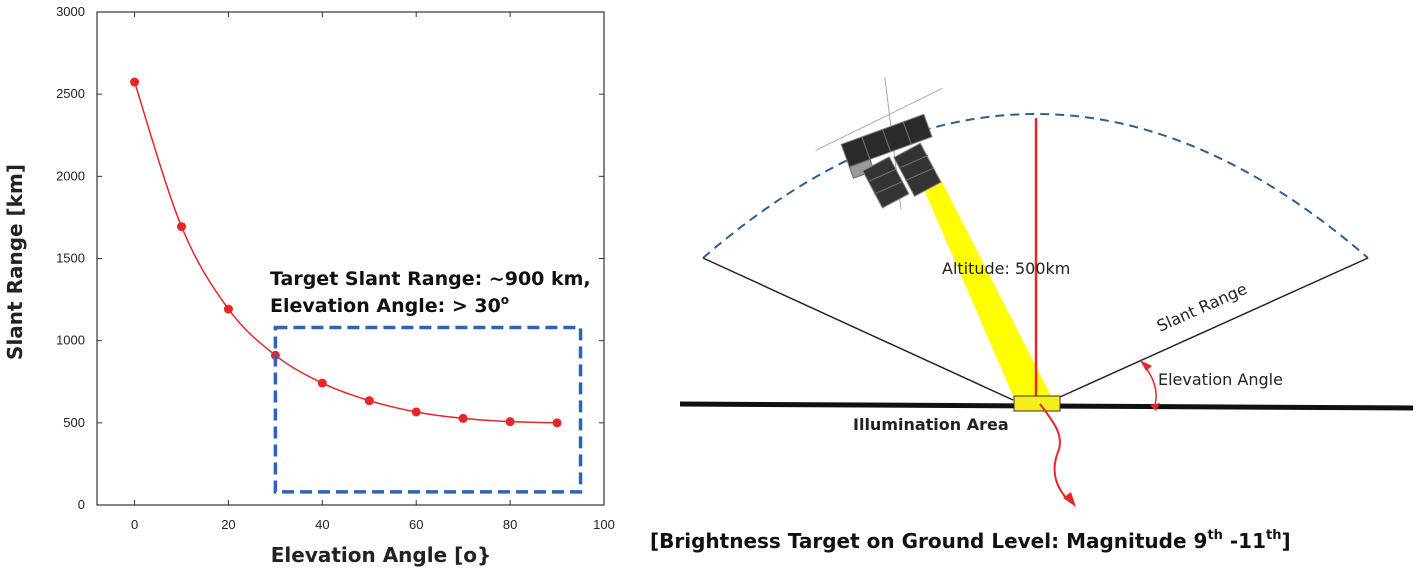 The height and width of the screenshot is (571, 1418). What do you see at coordinates (70, 93) in the screenshot?
I see `y-tick-label: 2500` at bounding box center [70, 93].